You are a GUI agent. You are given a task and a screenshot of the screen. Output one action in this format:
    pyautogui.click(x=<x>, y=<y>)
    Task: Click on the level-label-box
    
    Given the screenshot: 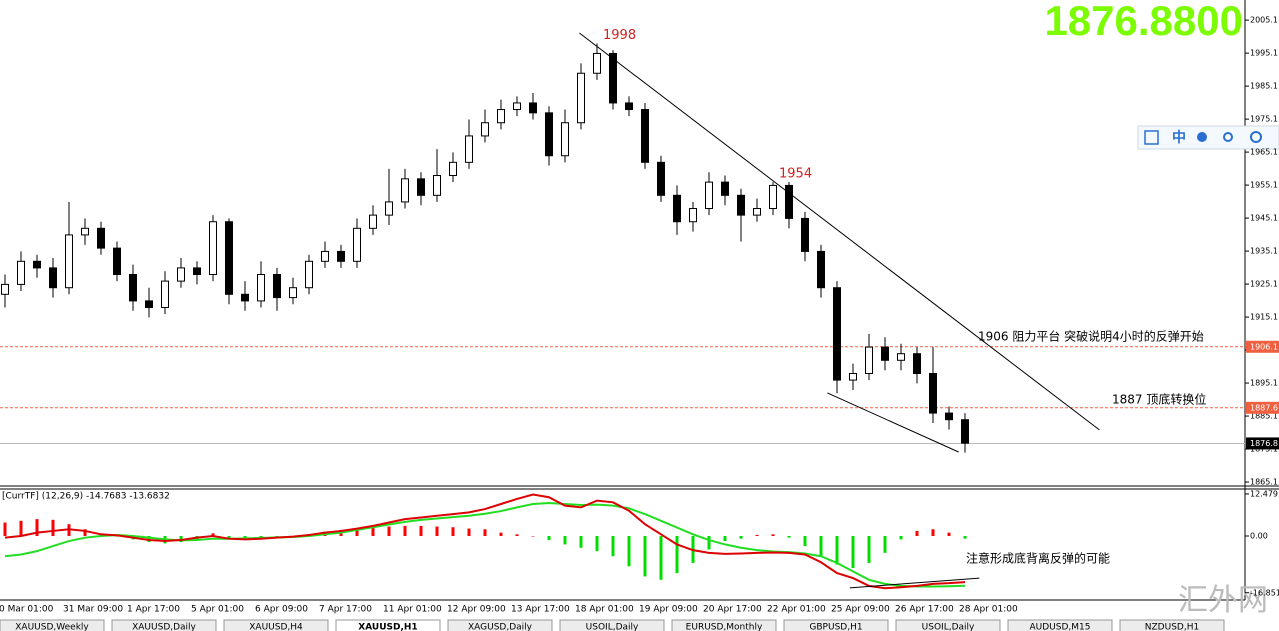 What is the action you would take?
    pyautogui.click(x=1262, y=443)
    